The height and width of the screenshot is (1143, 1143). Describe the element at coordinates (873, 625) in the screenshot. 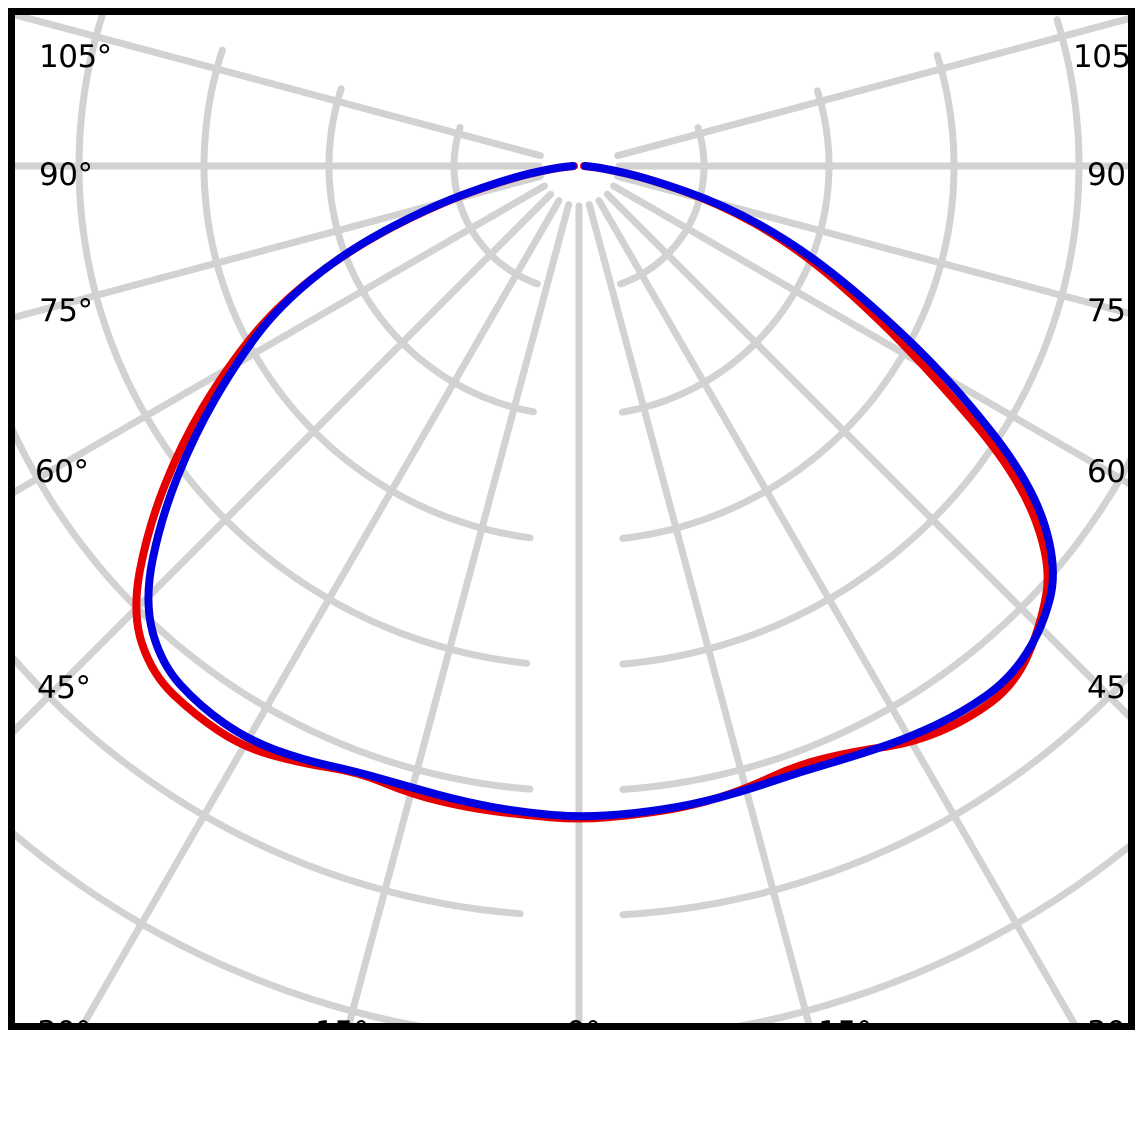

I see `grid-ring-5-right` at that location.